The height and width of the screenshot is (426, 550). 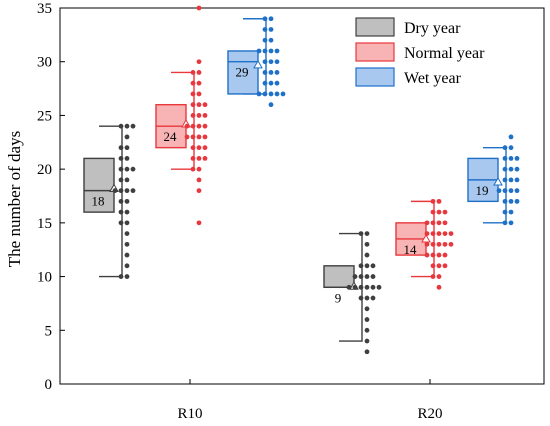 I want to click on legend-swatch, so click(x=375, y=77).